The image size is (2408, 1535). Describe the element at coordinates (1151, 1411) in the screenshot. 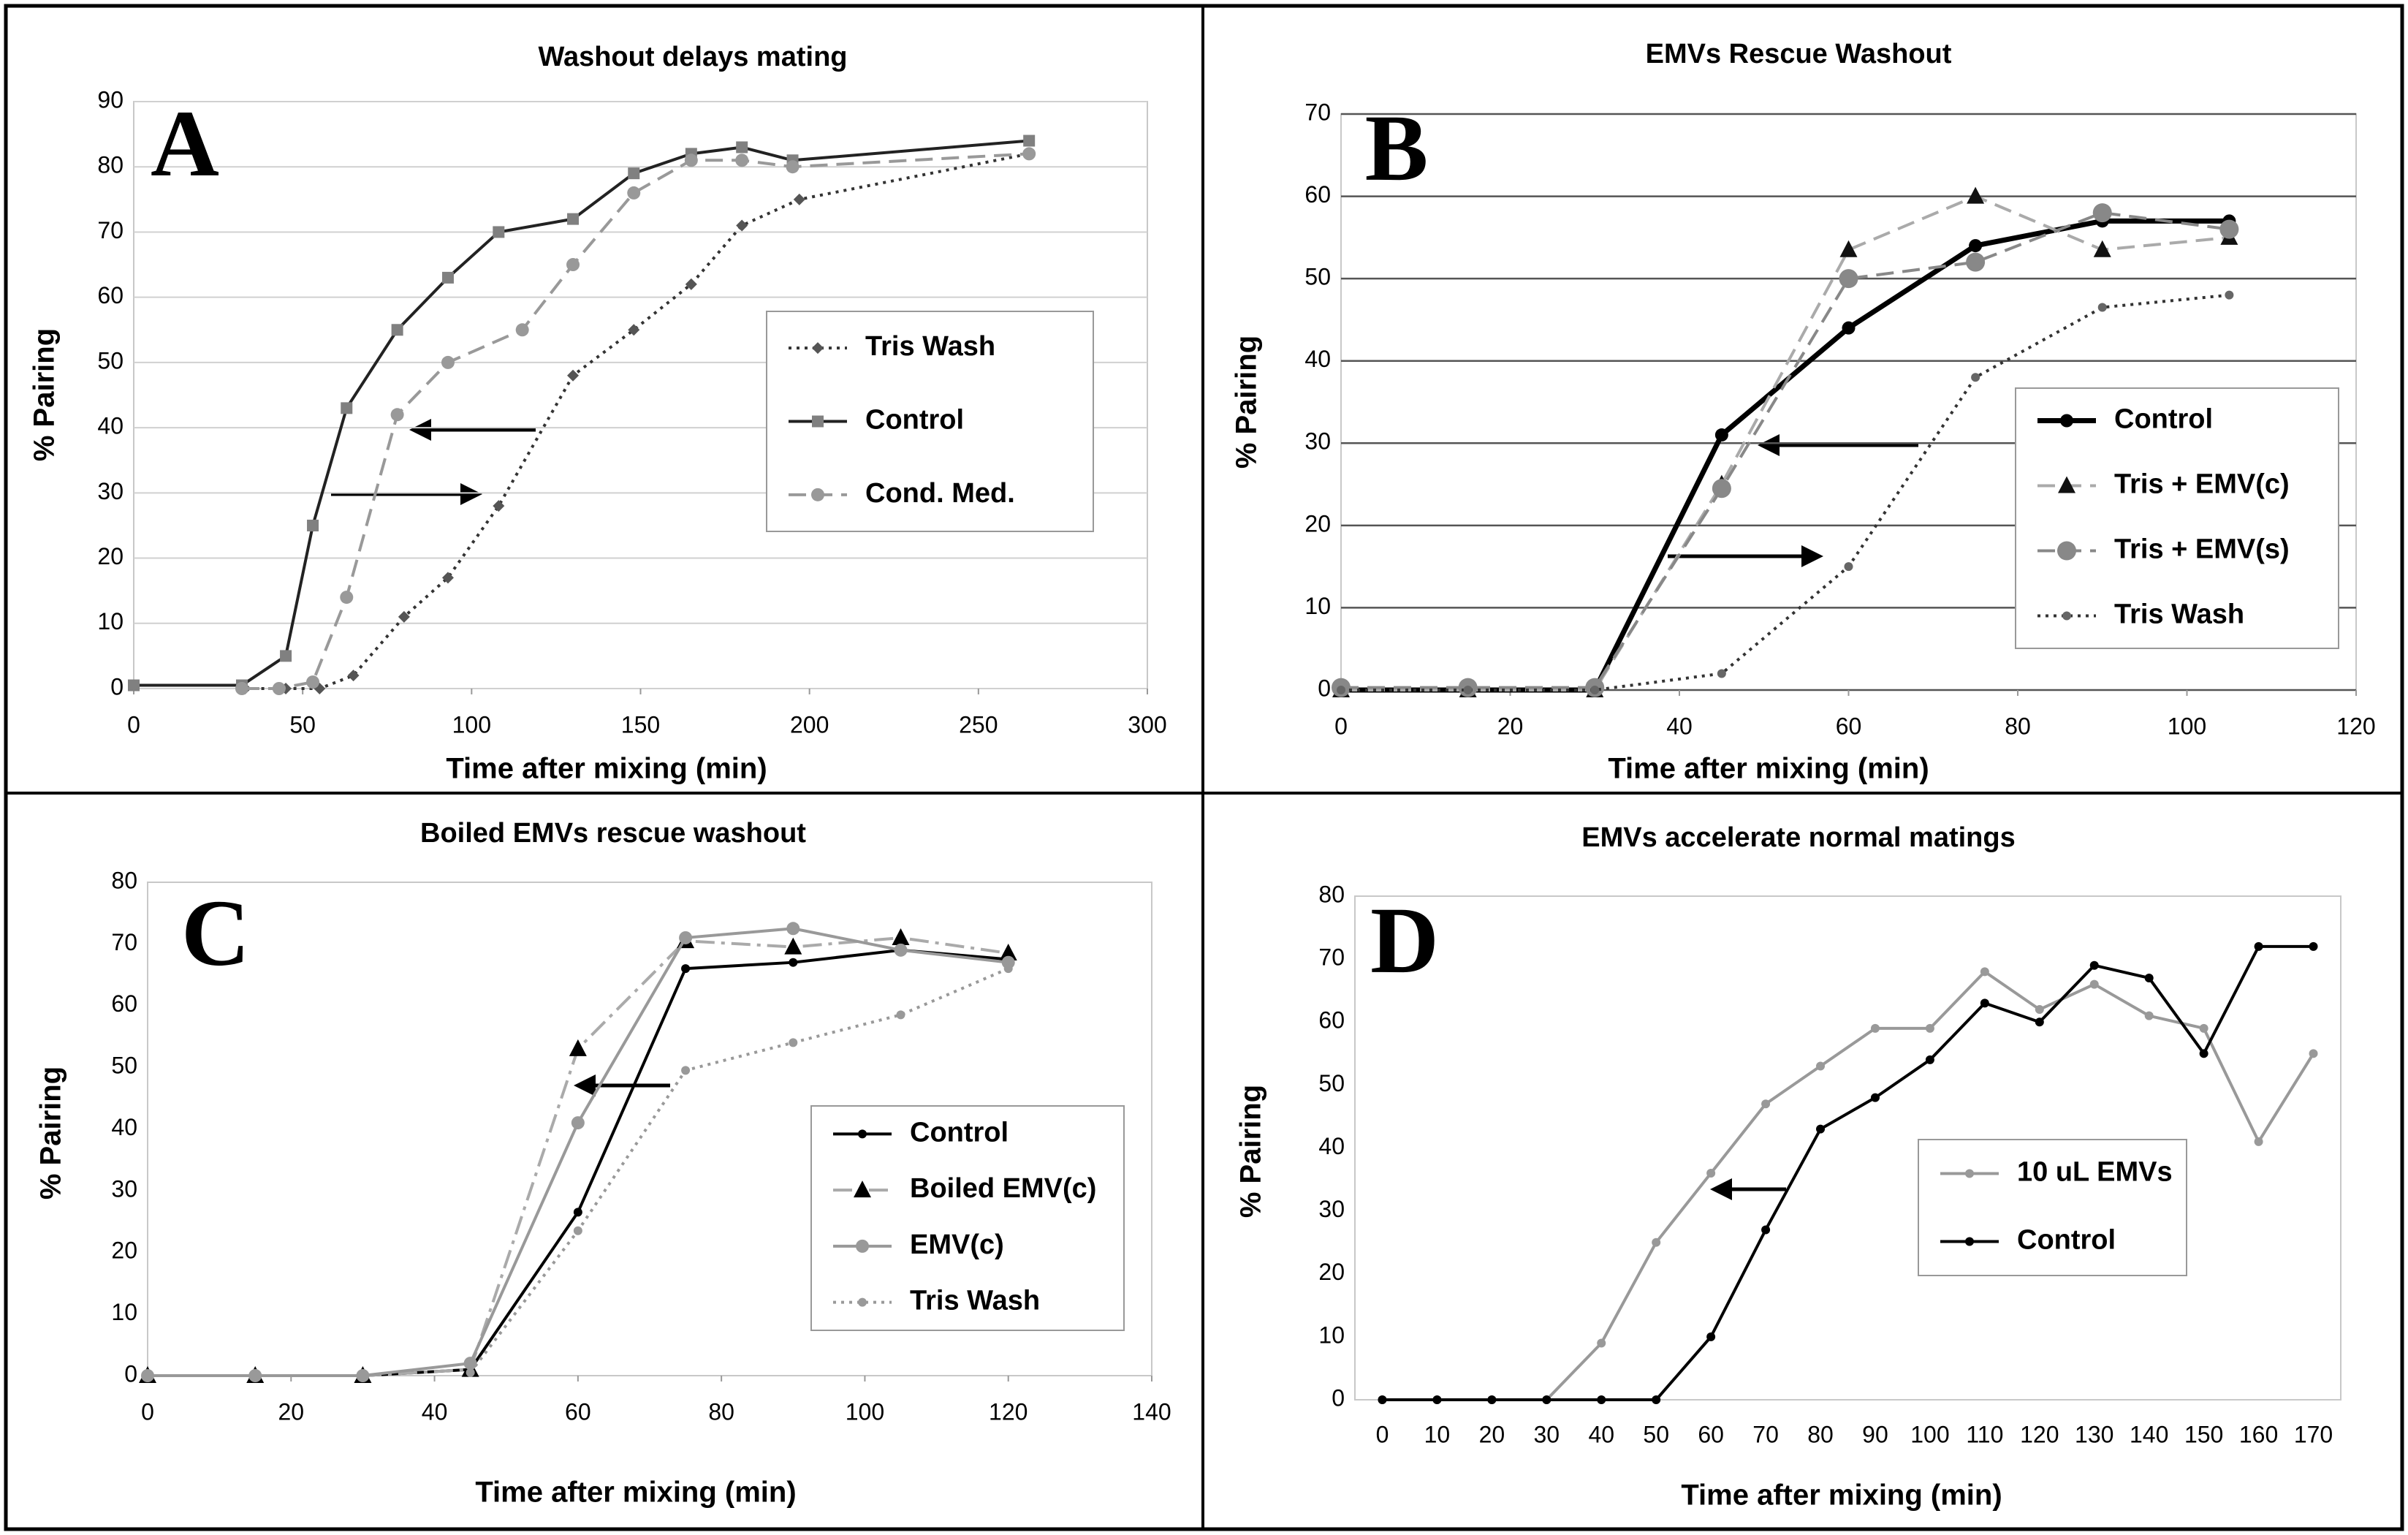

I see `x-tick-label: 140` at that location.